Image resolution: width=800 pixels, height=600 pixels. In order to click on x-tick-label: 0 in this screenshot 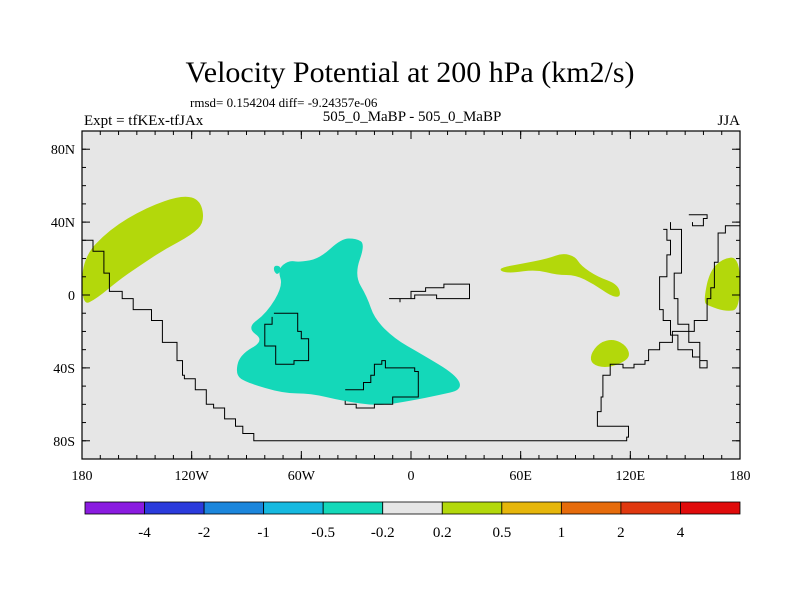, I will do `click(411, 476)`.